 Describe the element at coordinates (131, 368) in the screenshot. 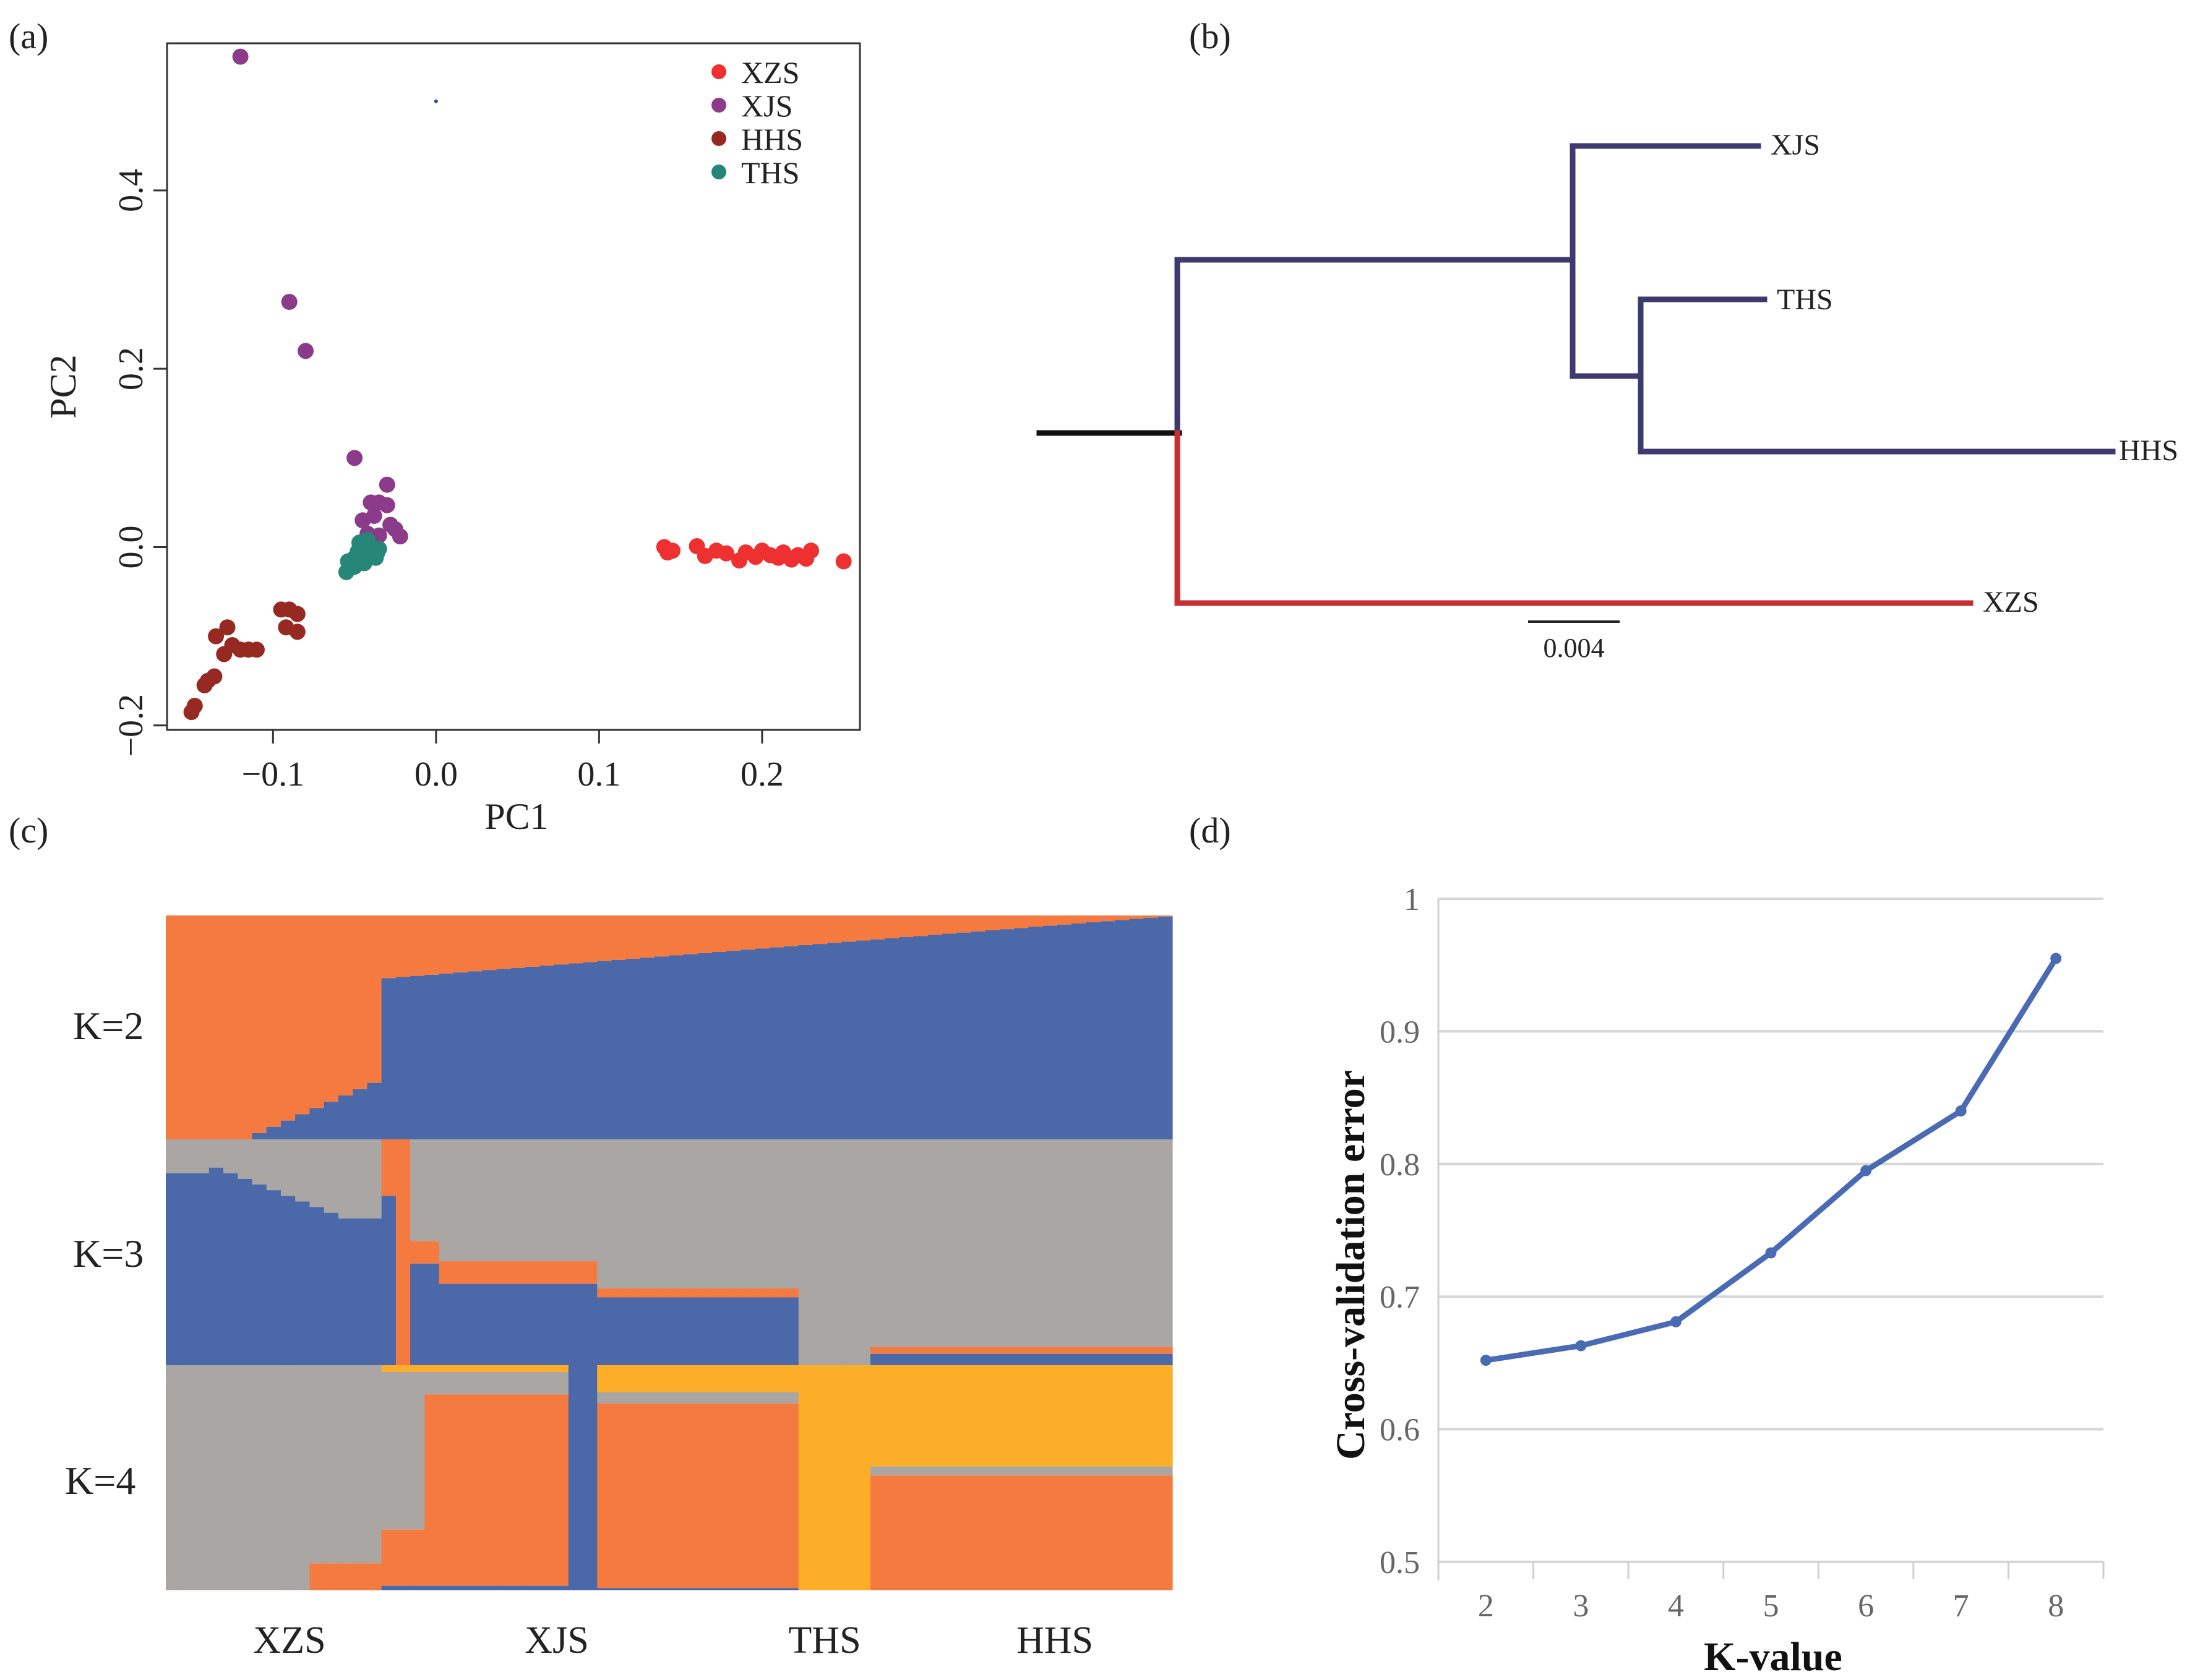

I see `pca-y-tick-label: 0.2` at that location.